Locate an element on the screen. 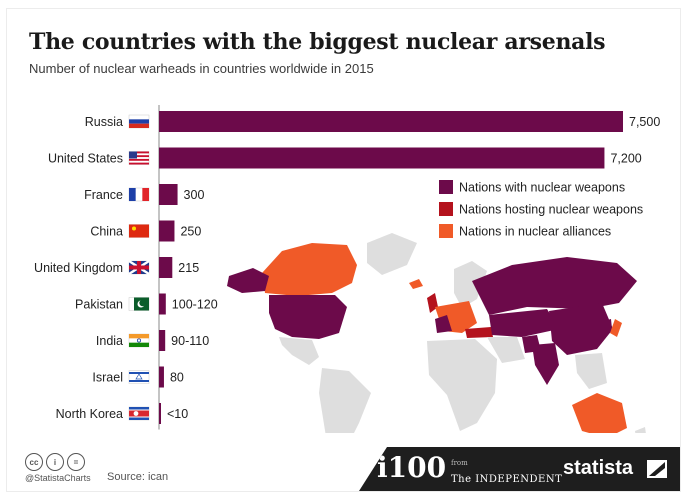 This screenshot has width=685, height=496. source-note: Source: ican is located at coordinates (138, 477).